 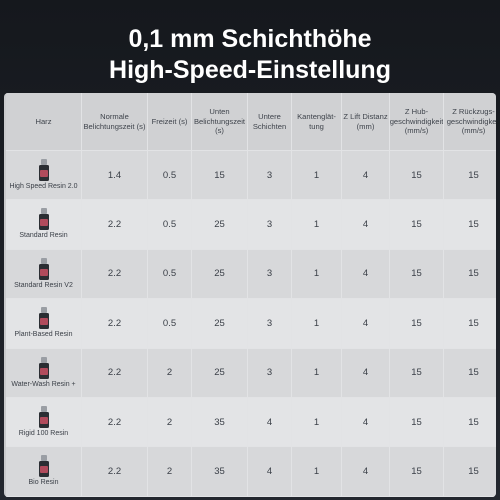 I want to click on table-row-resin: Standard Resin V2, so click(x=44, y=274).